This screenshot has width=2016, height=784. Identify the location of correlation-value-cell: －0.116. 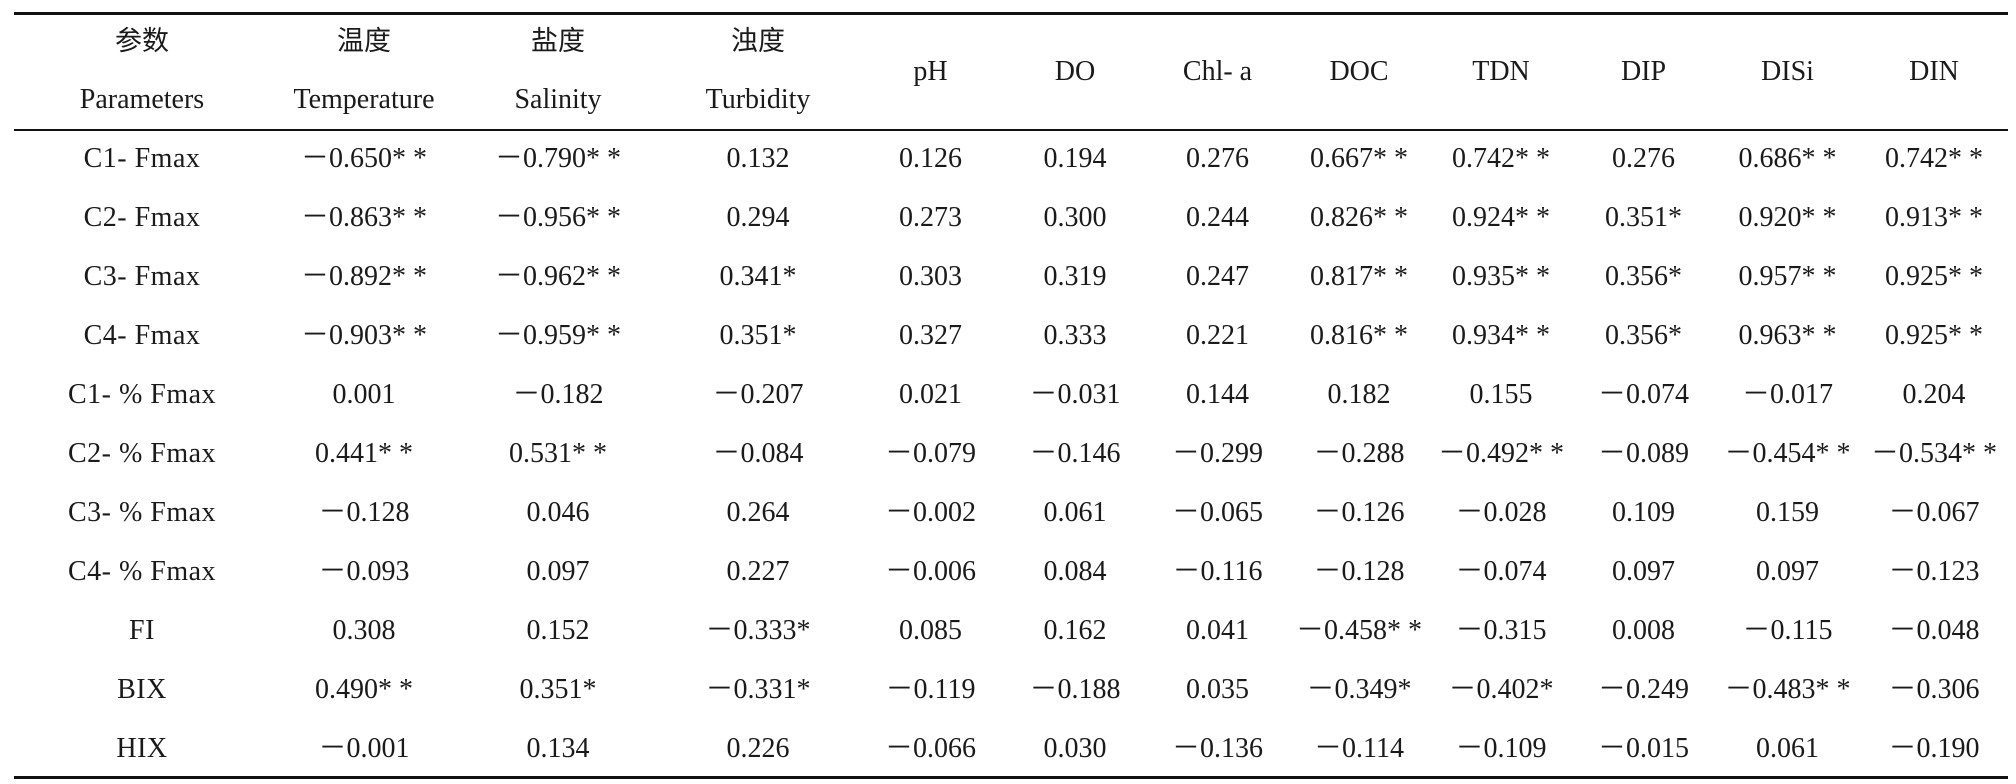
(1217, 571).